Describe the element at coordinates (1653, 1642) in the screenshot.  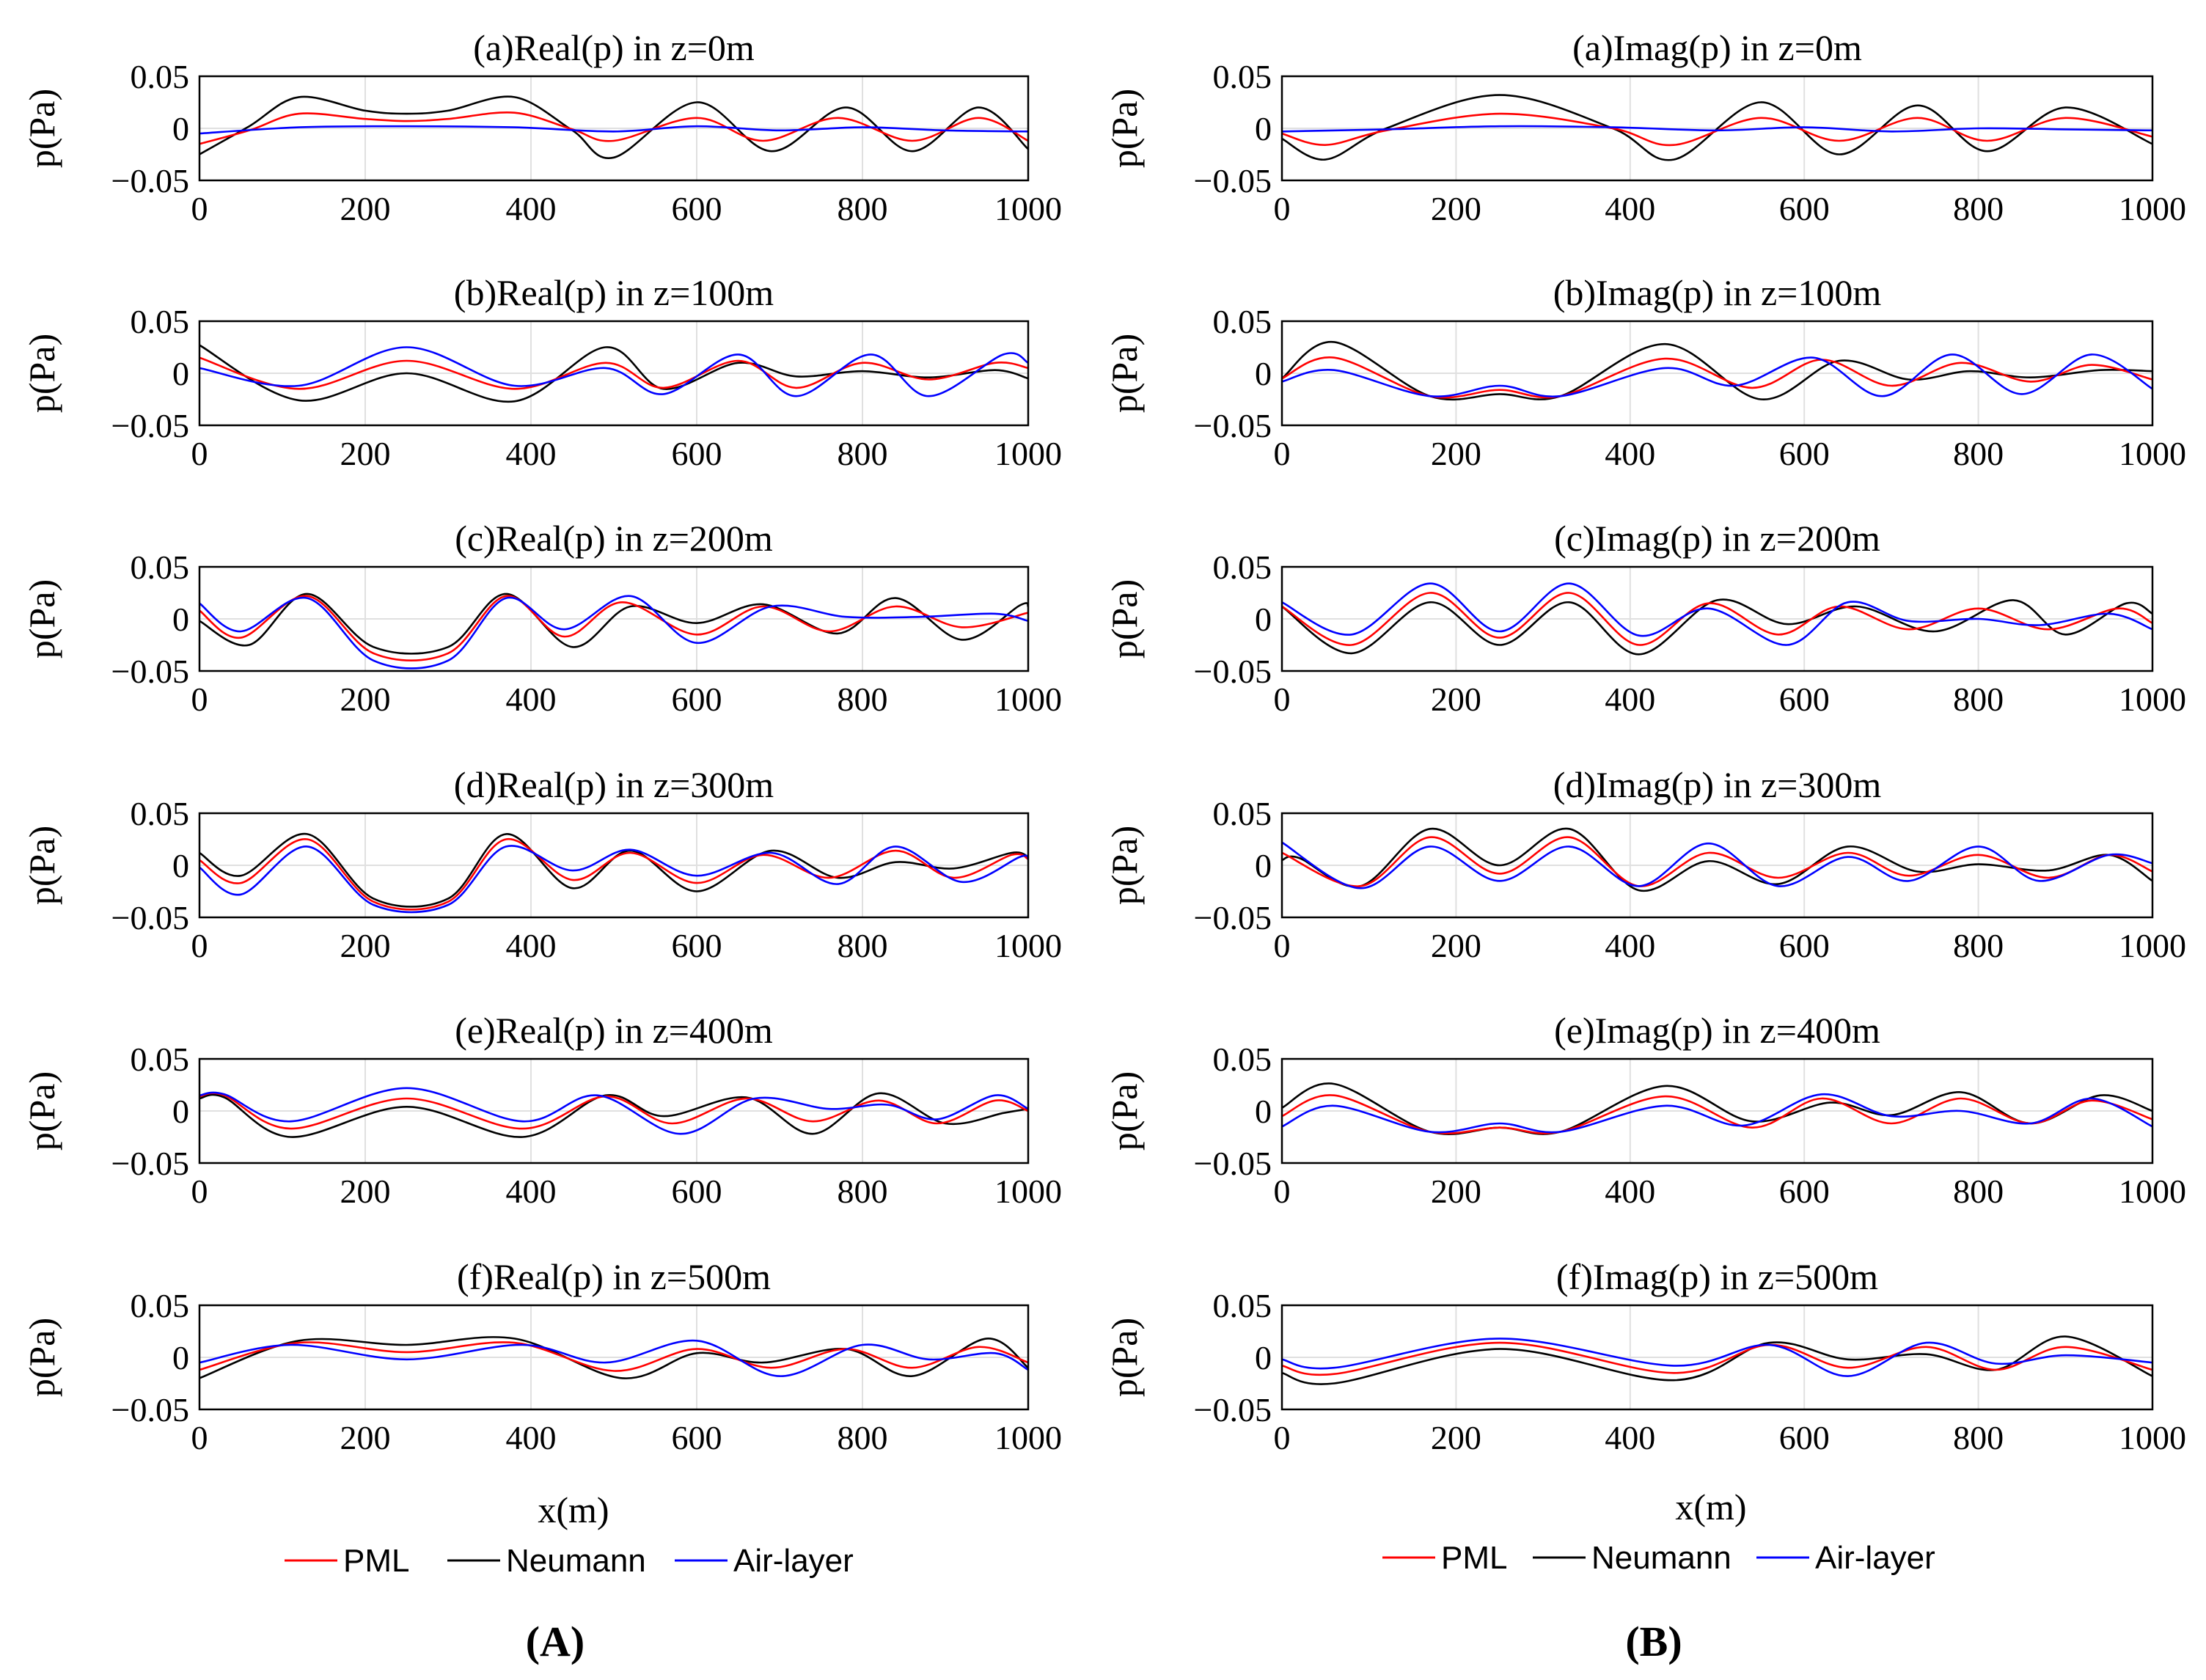
I see `panel-label-b: (B)` at that location.